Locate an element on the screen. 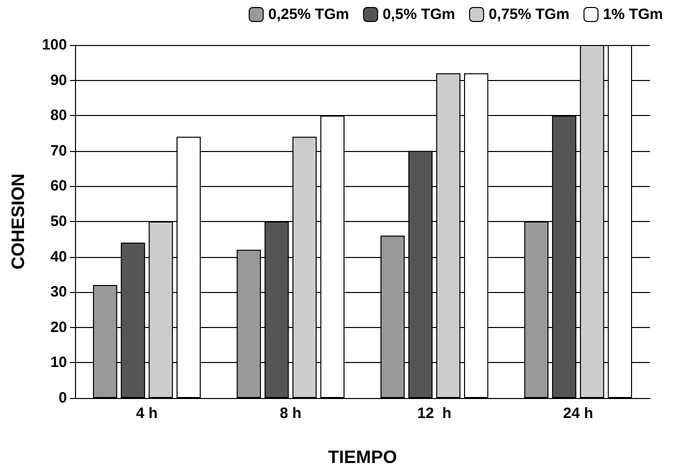 The image size is (678, 473). y-tick-label: 0 is located at coordinates (62, 398).